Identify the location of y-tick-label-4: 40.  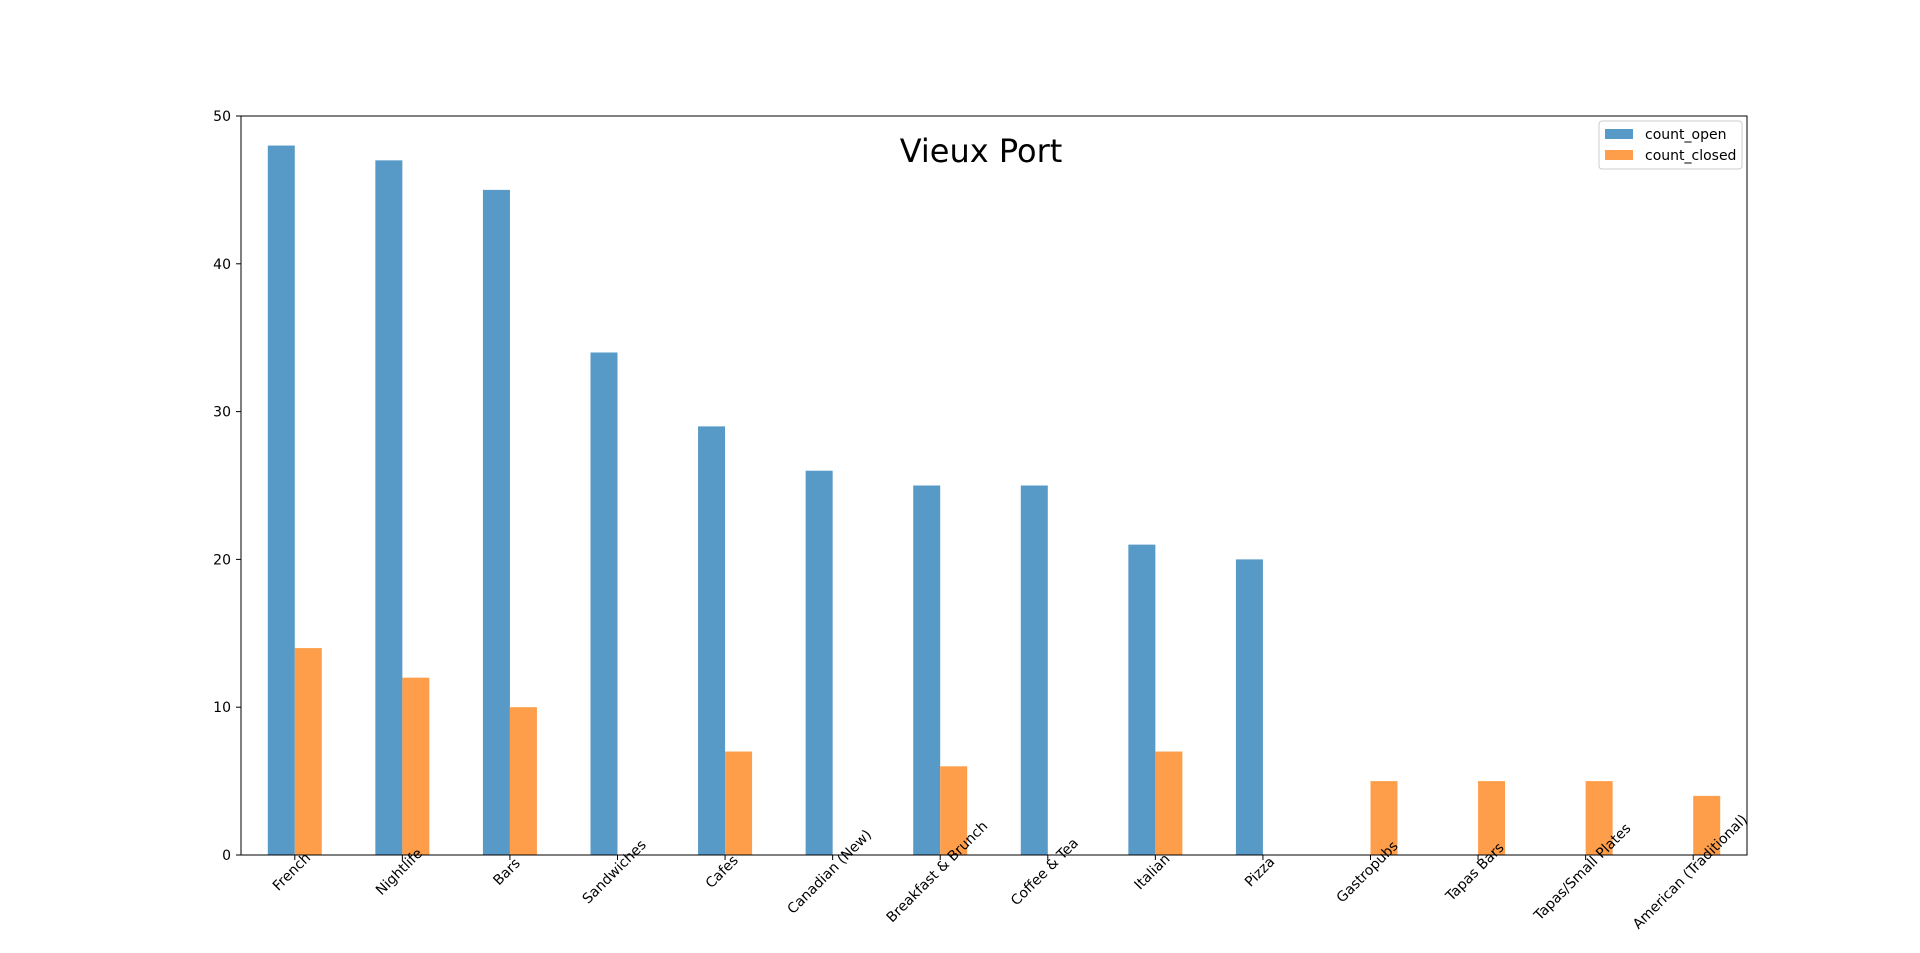
(222, 265).